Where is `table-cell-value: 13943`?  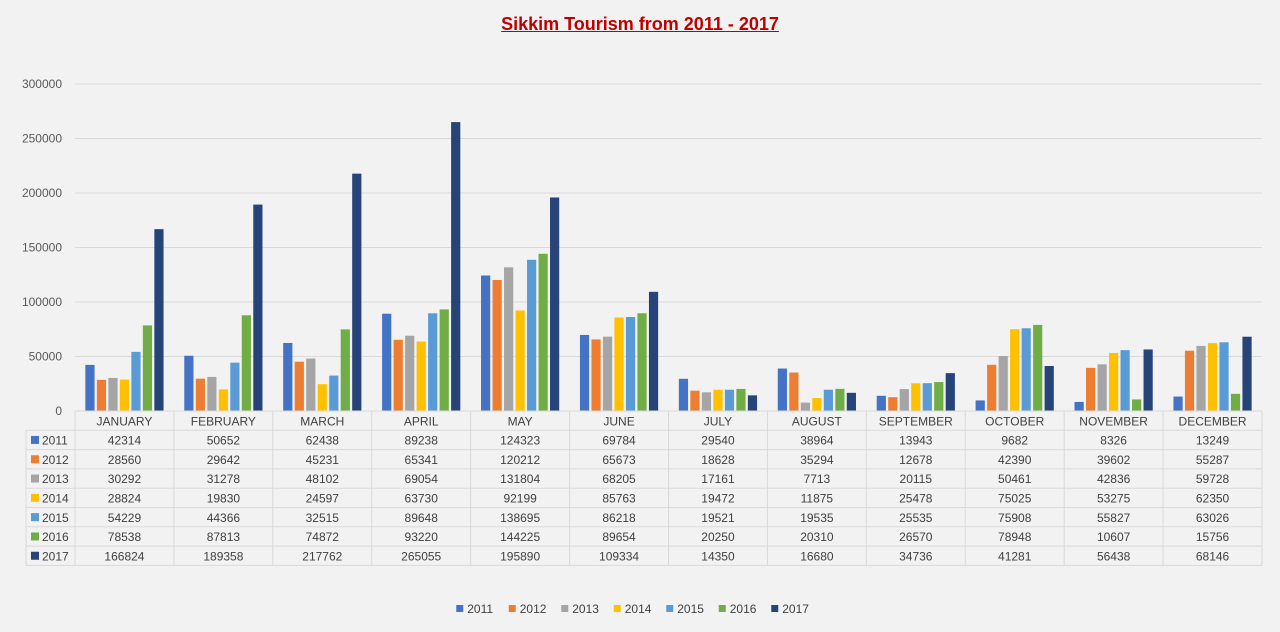 table-cell-value: 13943 is located at coordinates (916, 441).